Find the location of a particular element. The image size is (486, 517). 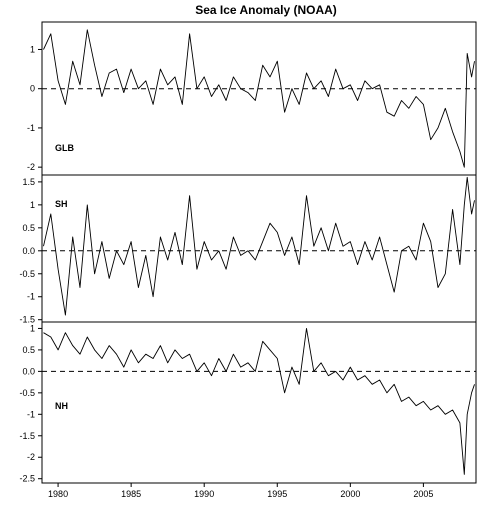

y-tick-label: 0 is located at coordinates (32, 89).